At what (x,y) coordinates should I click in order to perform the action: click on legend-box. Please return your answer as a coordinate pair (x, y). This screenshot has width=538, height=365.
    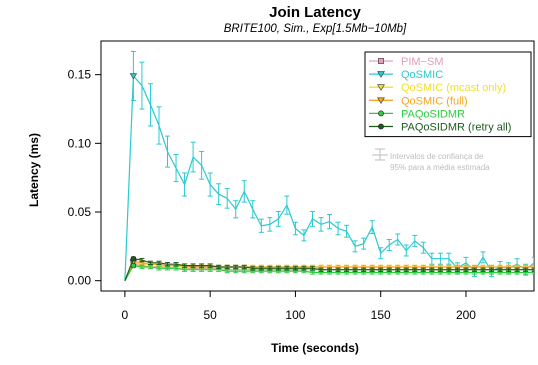
    Looking at the image, I should click on (448, 94).